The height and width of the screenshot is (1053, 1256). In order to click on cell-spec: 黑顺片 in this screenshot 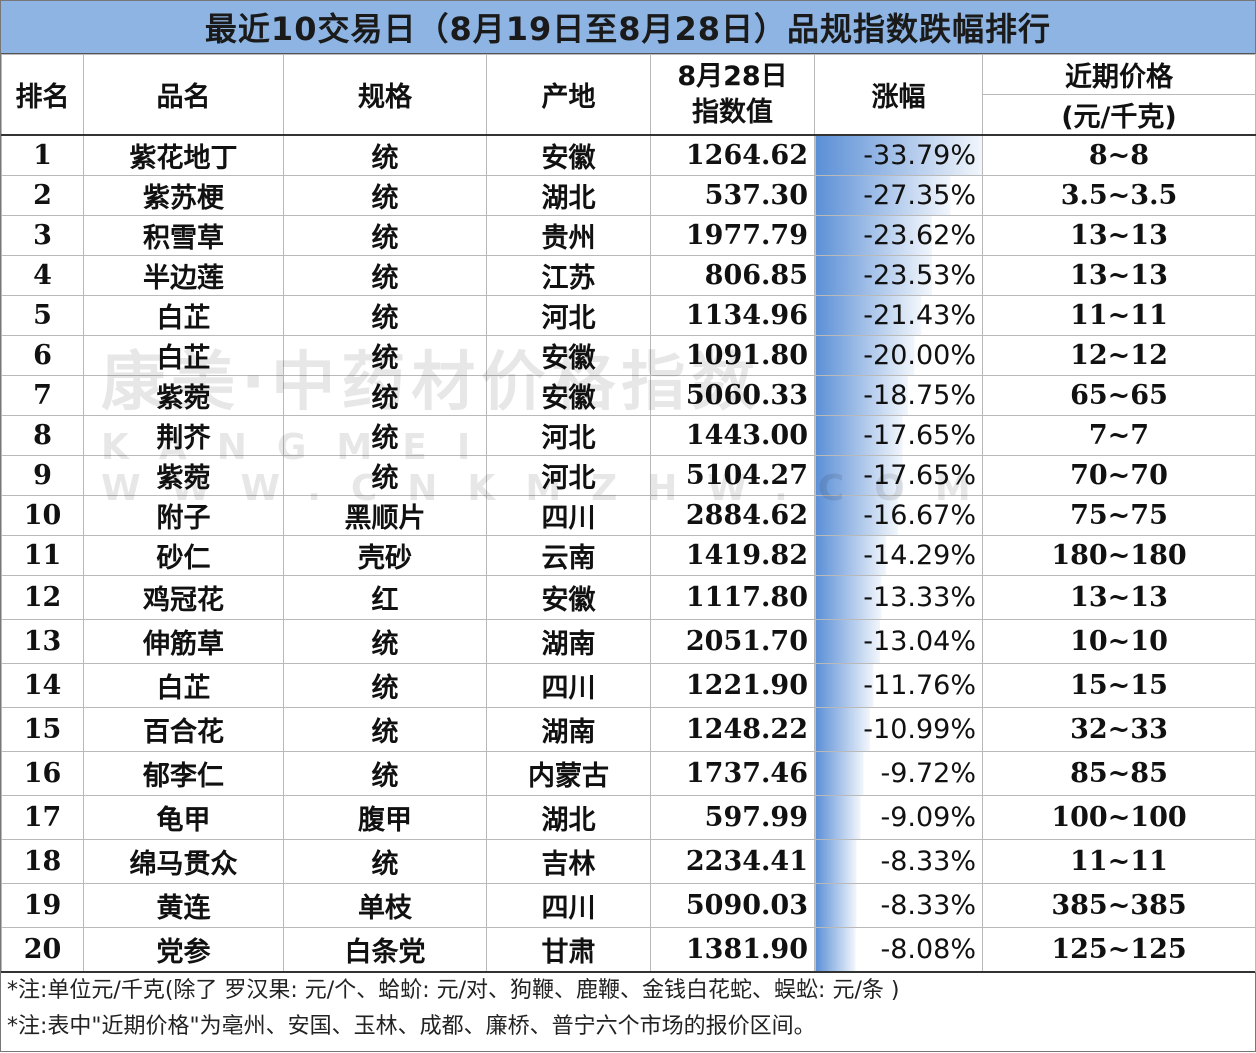, I will do `click(385, 515)`.